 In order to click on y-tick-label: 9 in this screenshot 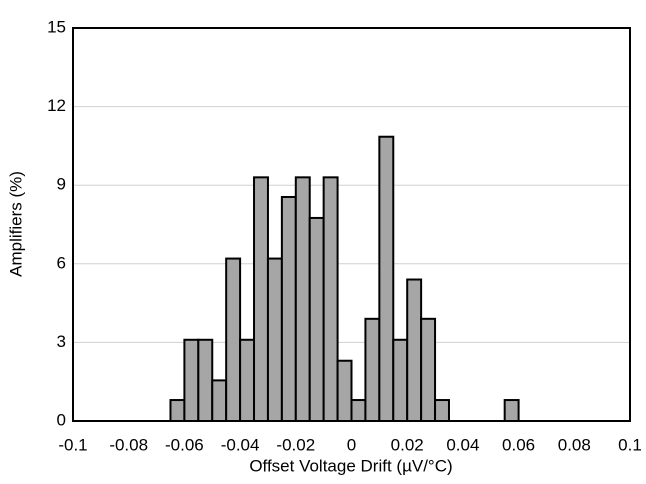, I will do `click(61, 184)`.